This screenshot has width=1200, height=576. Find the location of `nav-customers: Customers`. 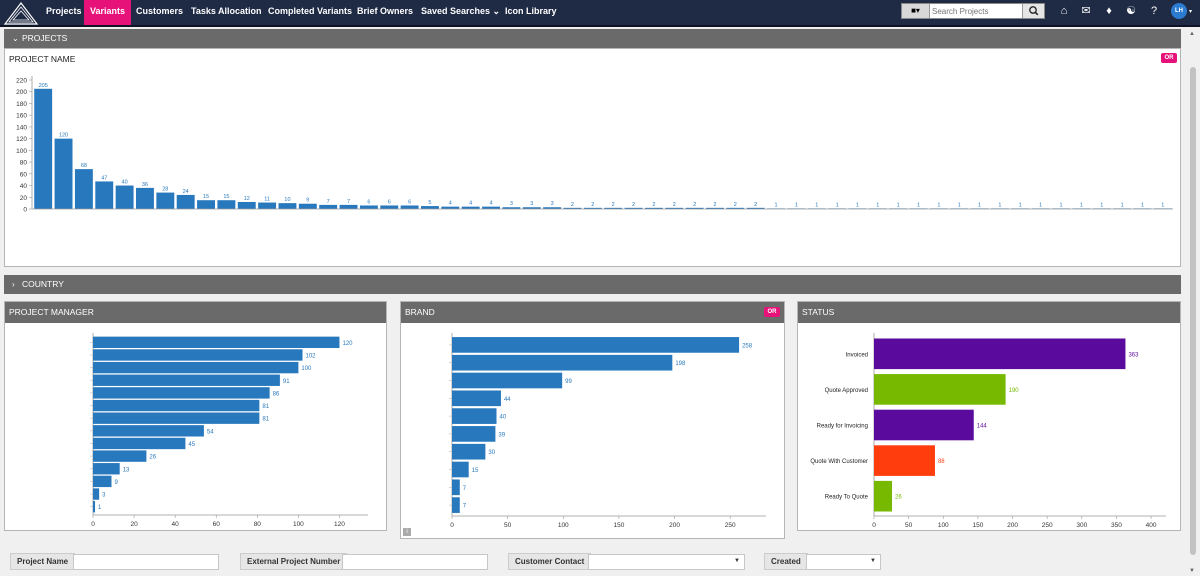

nav-customers: Customers is located at coordinates (160, 11).